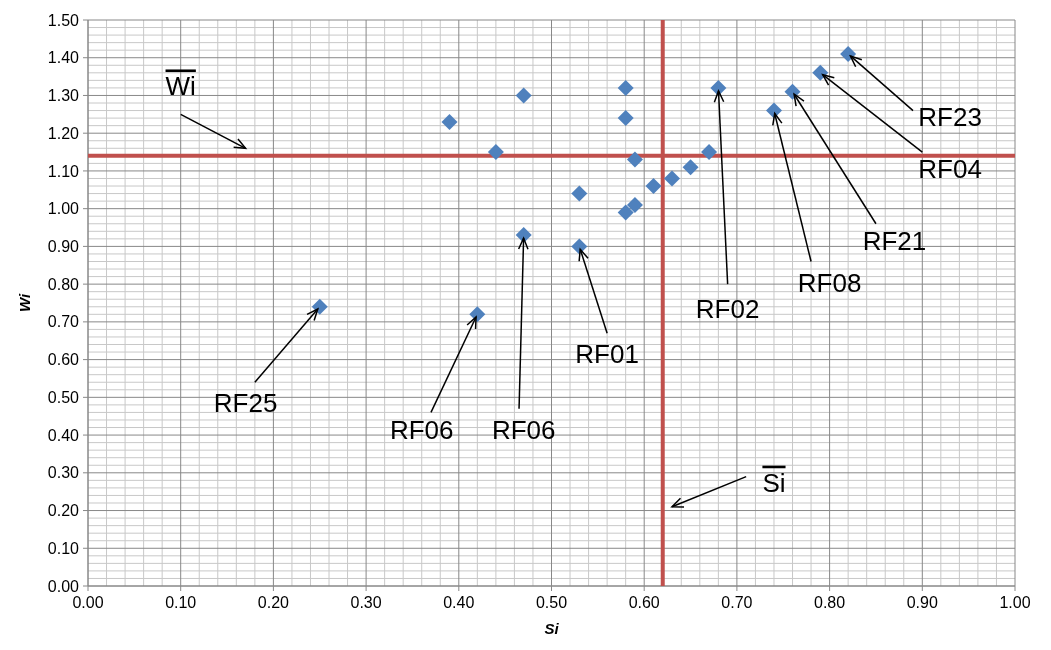  I want to click on y-tick-label: 0.20, so click(63, 511).